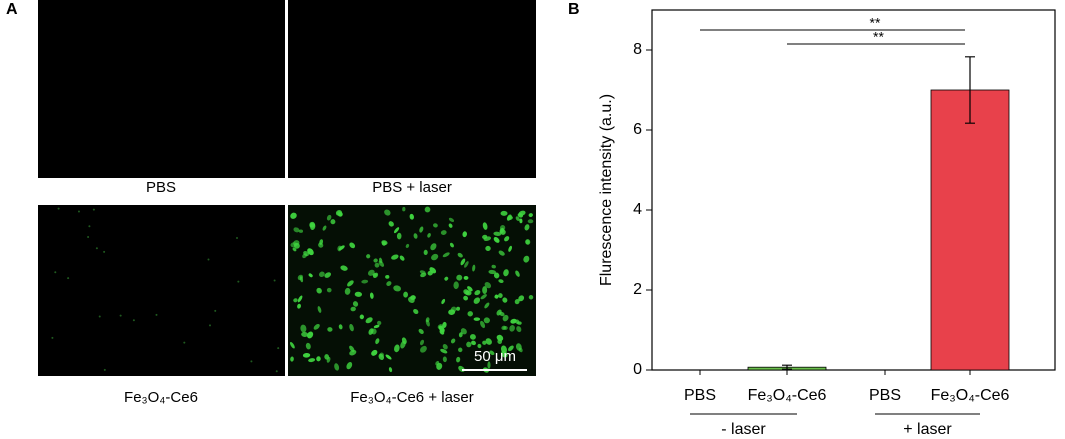  I want to click on caption: PBS, so click(161, 187).